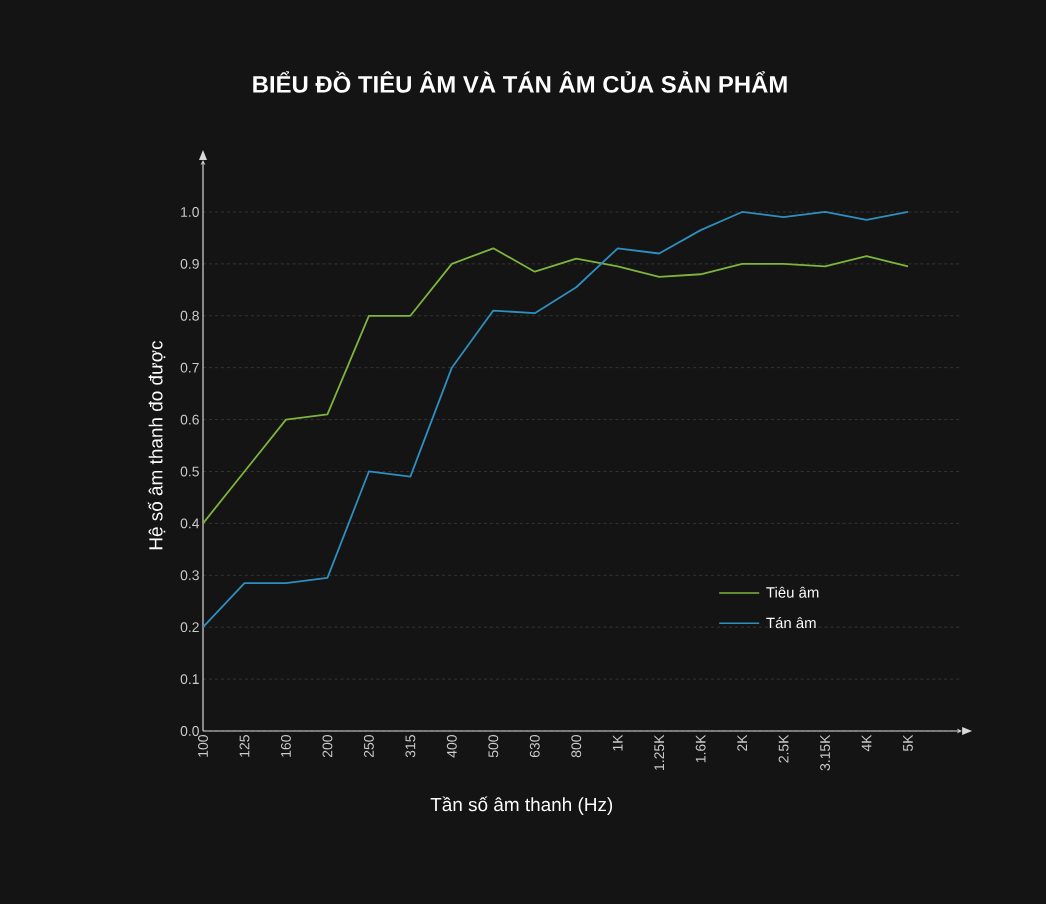  Describe the element at coordinates (189, 679) in the screenshot. I see `y-tick-label: 0.1` at that location.